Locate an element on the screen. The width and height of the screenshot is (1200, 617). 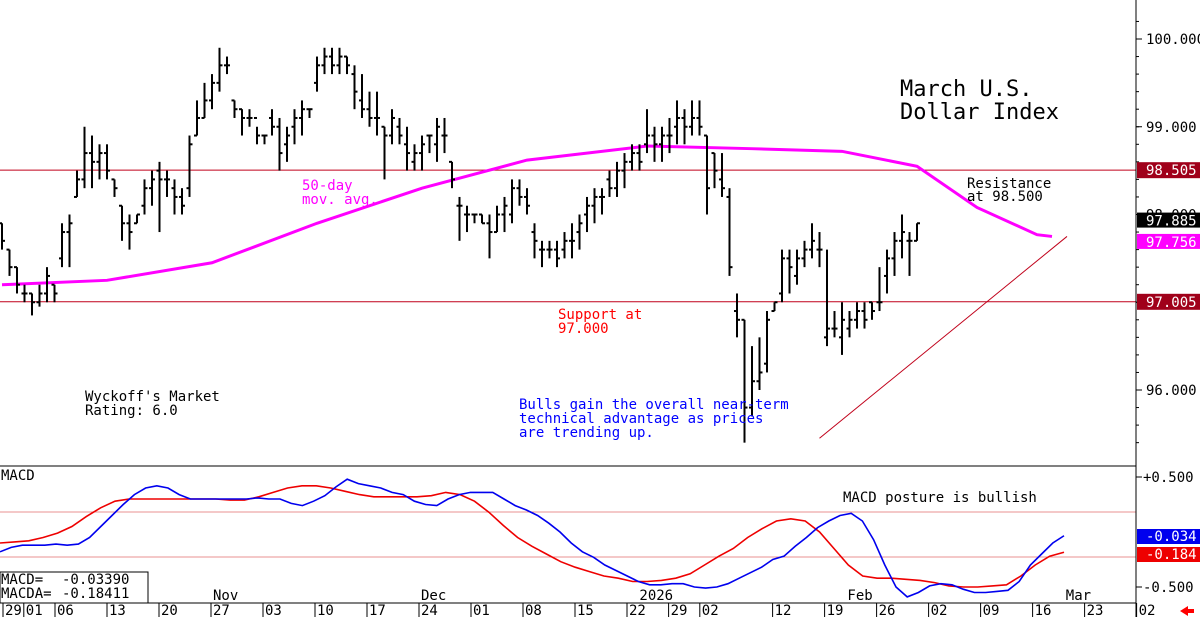
macd-tag-text: -0.034 is located at coordinates (1171, 537).